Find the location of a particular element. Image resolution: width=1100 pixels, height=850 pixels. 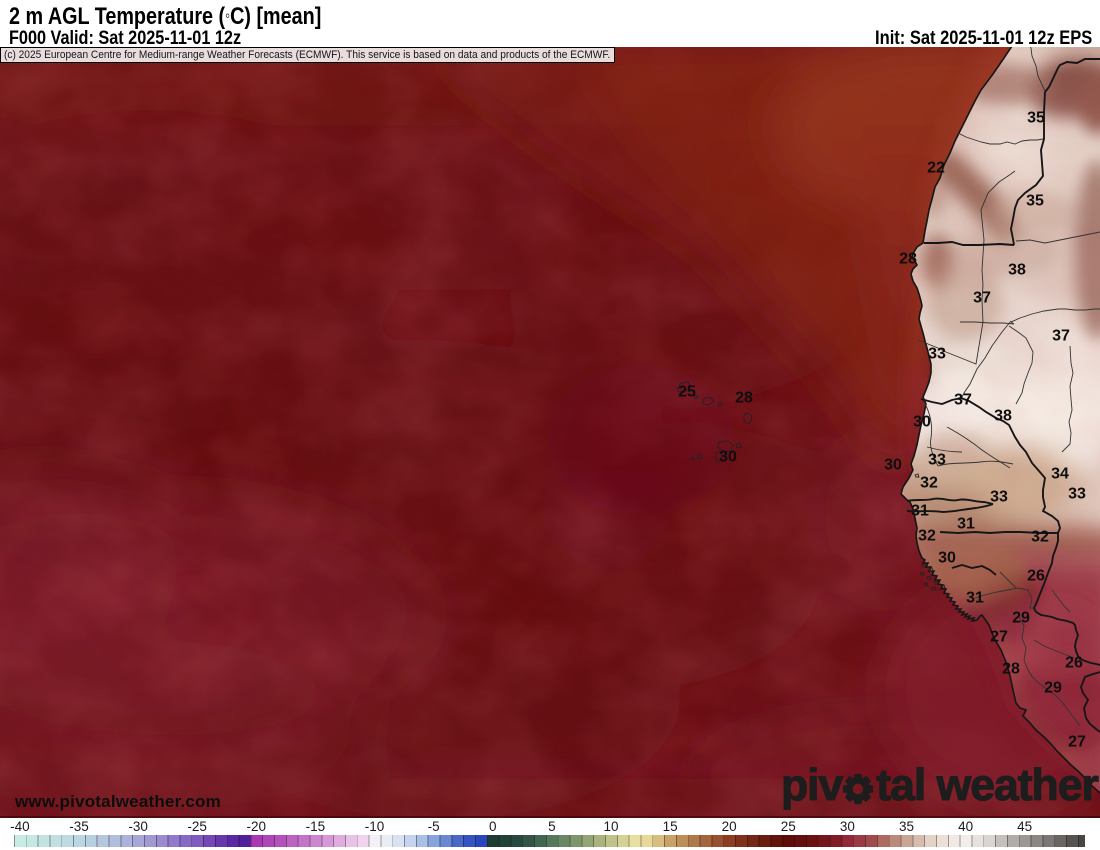

svg-text: 34 is located at coordinates (1060, 474).